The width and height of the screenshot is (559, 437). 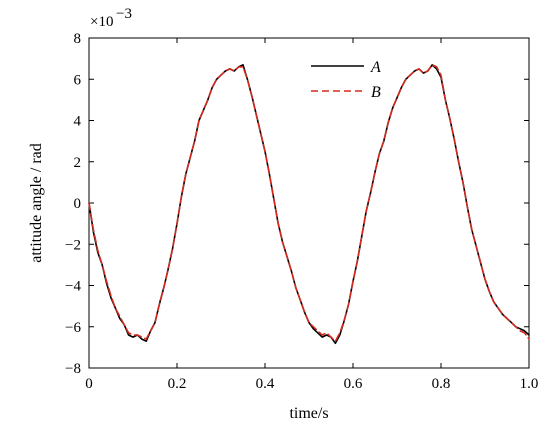 I want to click on x-tick-label: 0, so click(x=89, y=384).